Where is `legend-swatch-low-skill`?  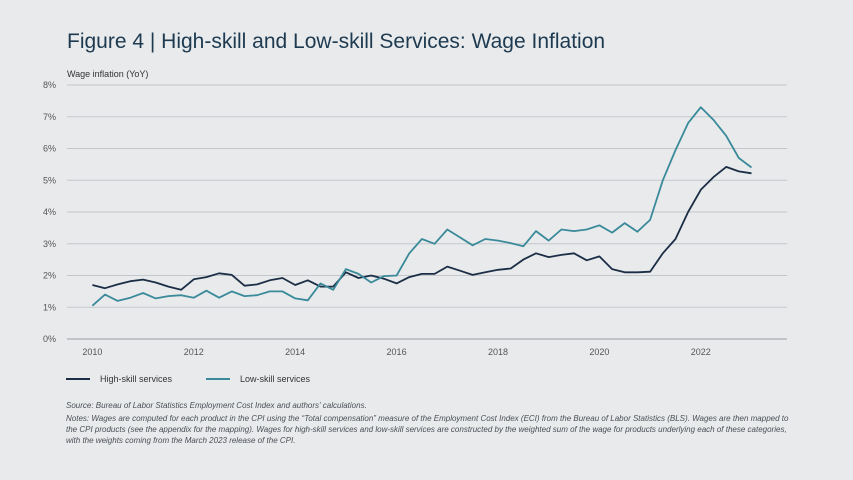 legend-swatch-low-skill is located at coordinates (218, 379).